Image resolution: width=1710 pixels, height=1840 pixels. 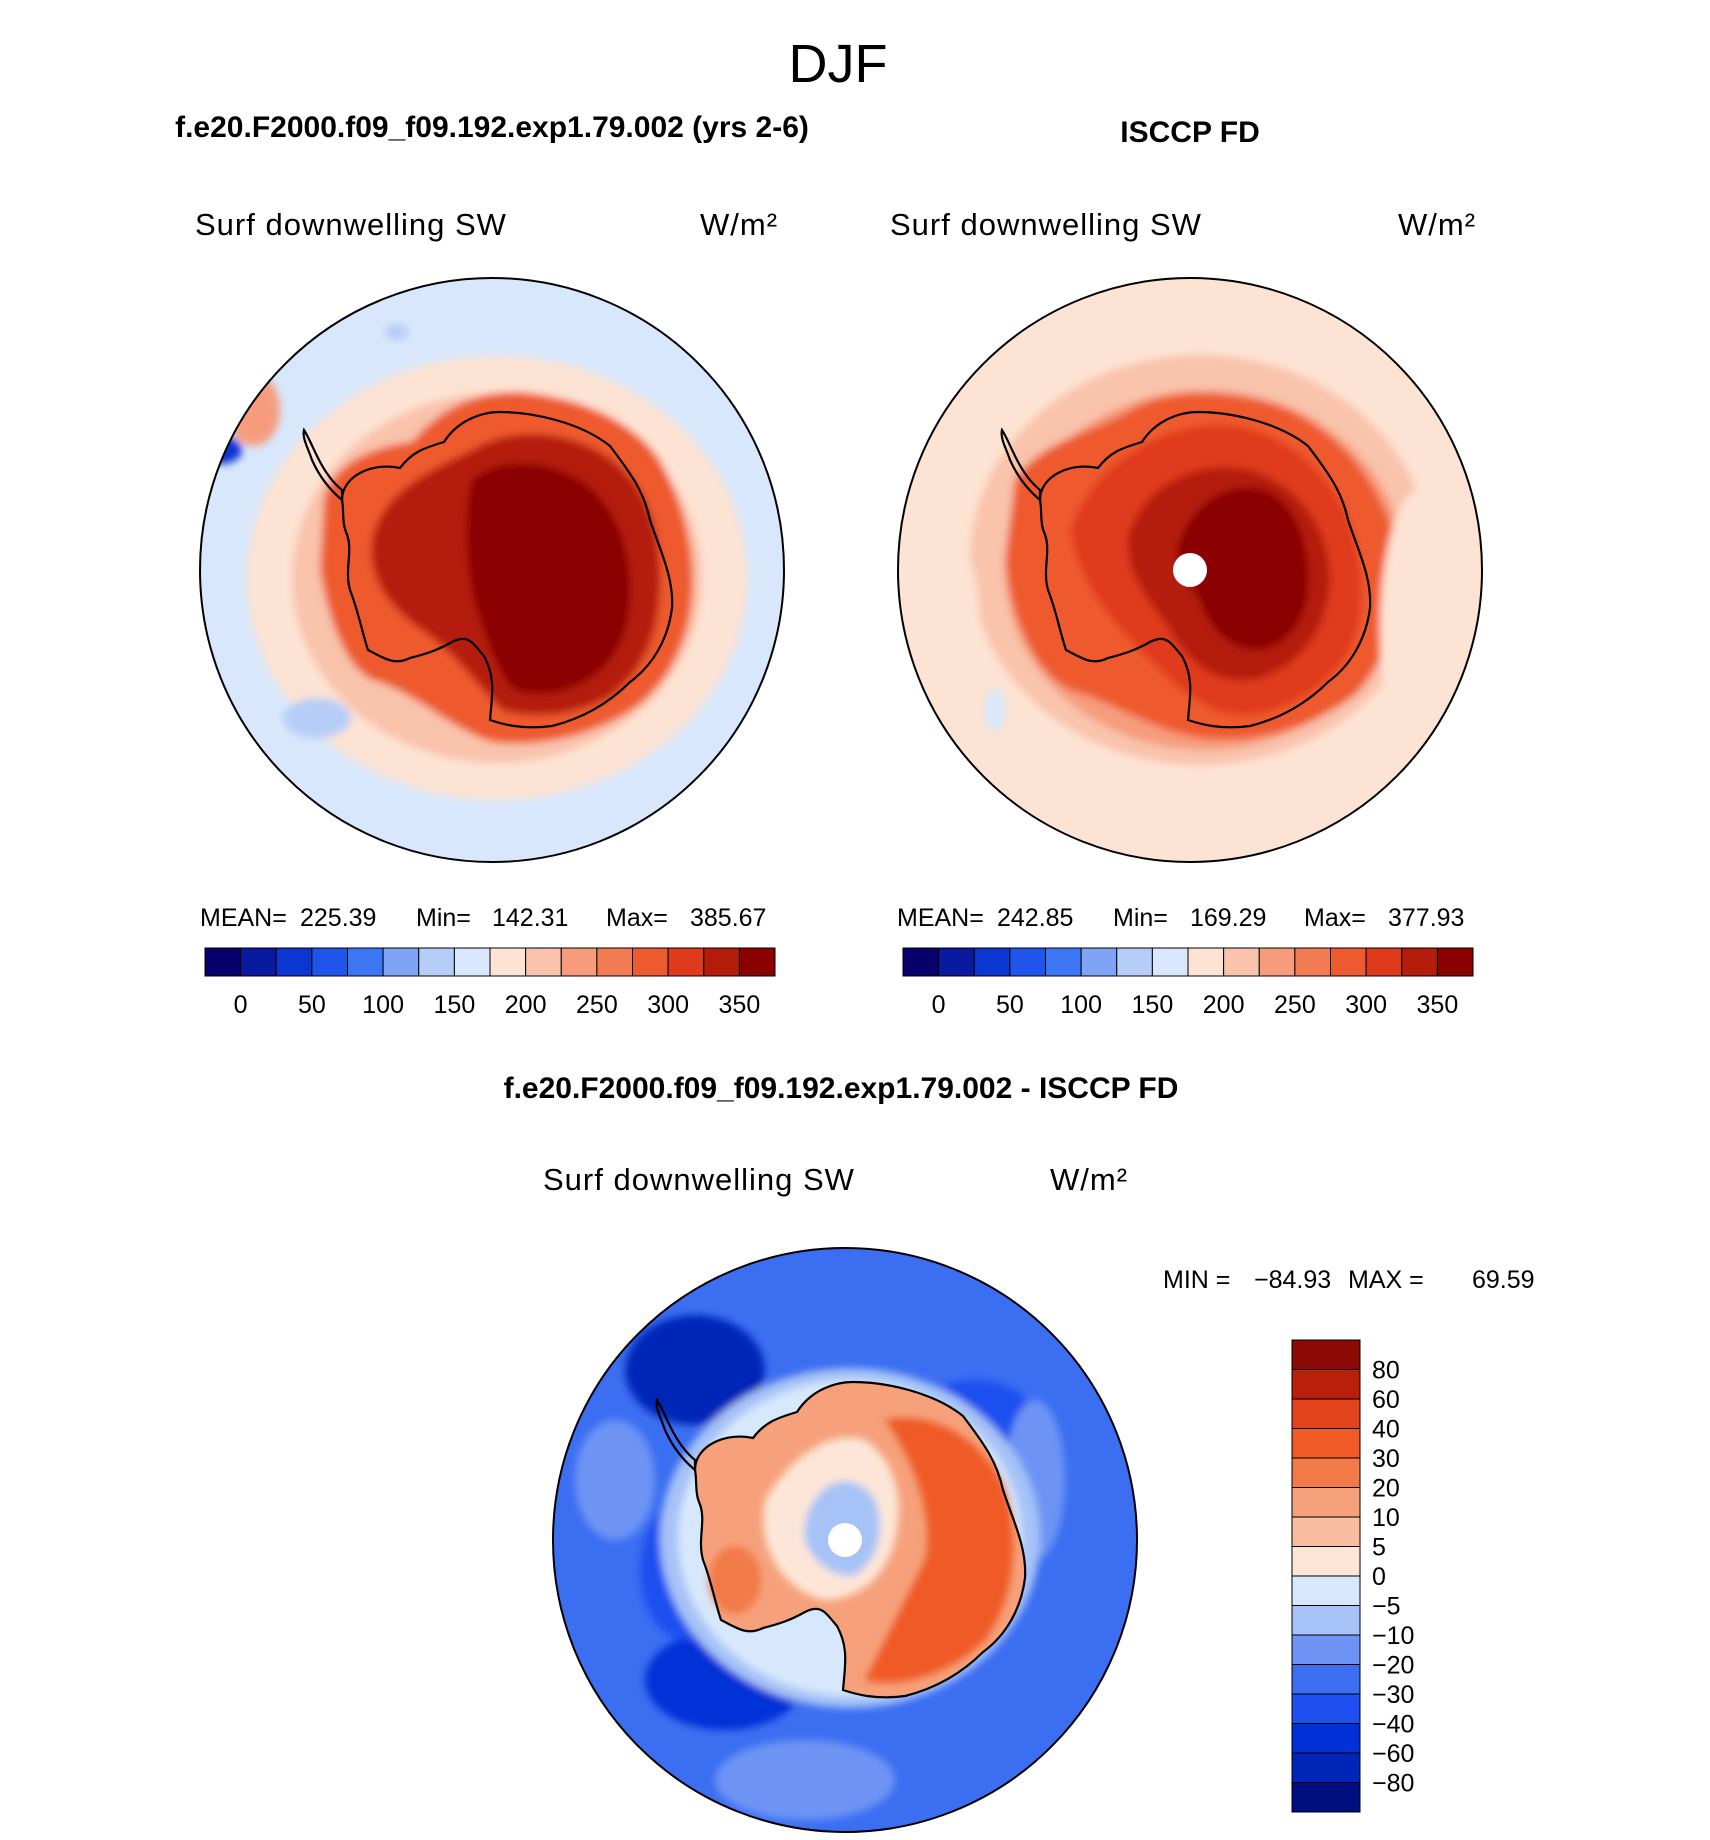 I want to click on map-a-frame, so click(x=492, y=570).